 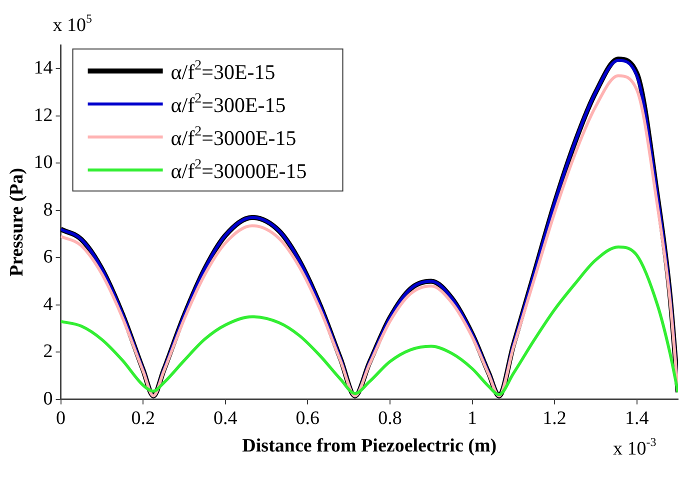 What do you see at coordinates (554, 418) in the screenshot?
I see `x-tick-label: 1.2` at bounding box center [554, 418].